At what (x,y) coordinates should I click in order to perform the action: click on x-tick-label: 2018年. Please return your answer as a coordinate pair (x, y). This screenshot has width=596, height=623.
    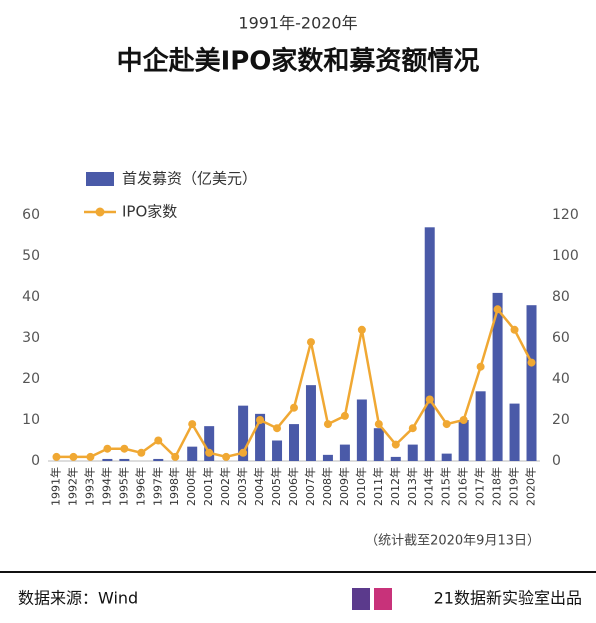
    Looking at the image, I should click on (497, 486).